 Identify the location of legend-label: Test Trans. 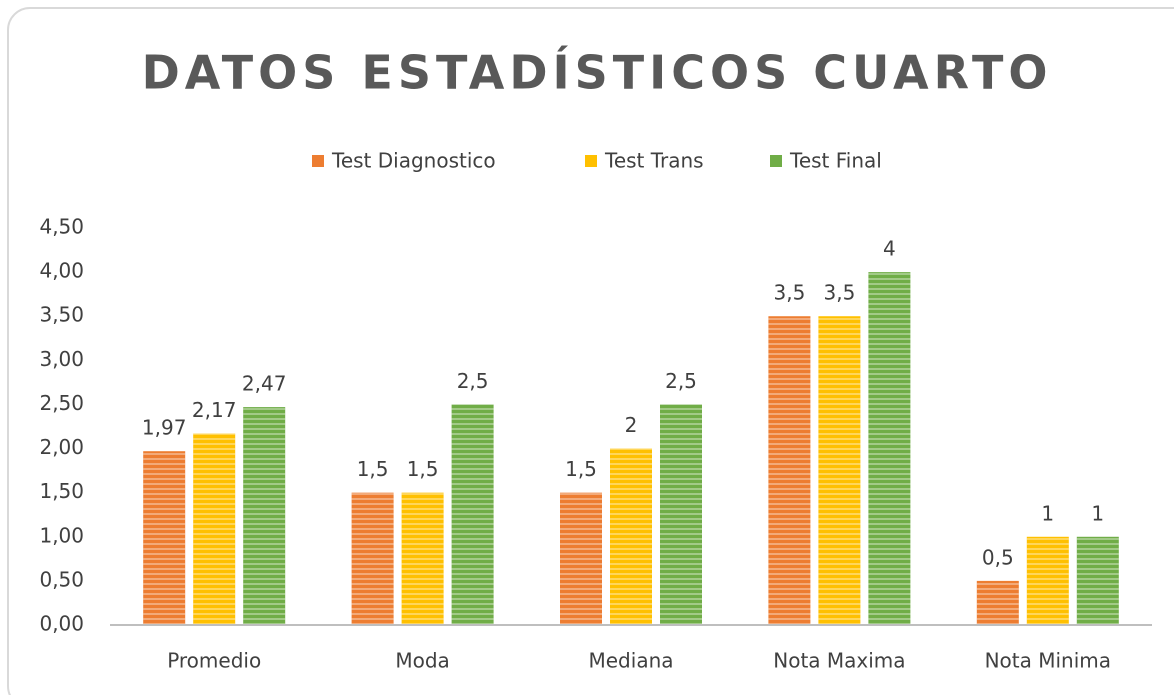
(654, 161).